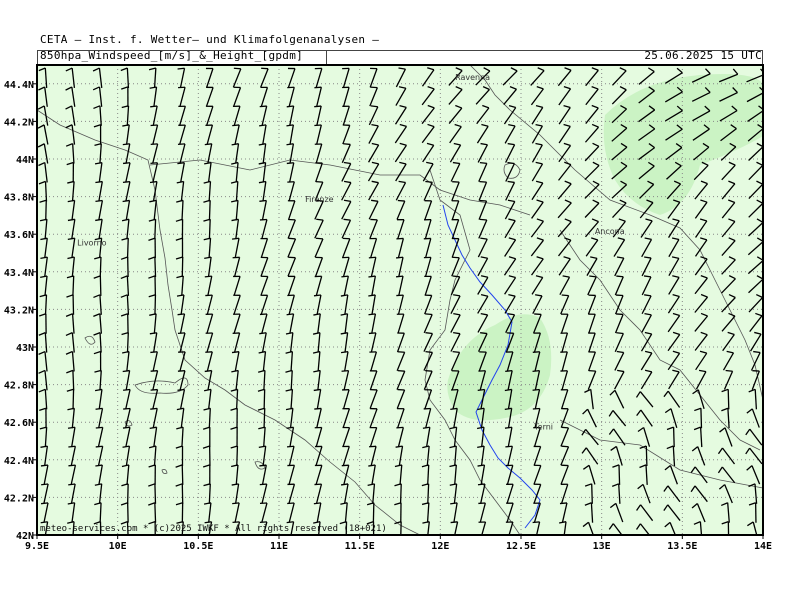  What do you see at coordinates (683, 144) in the screenshot?
I see `windspeed-highlight-northeast` at bounding box center [683, 144].